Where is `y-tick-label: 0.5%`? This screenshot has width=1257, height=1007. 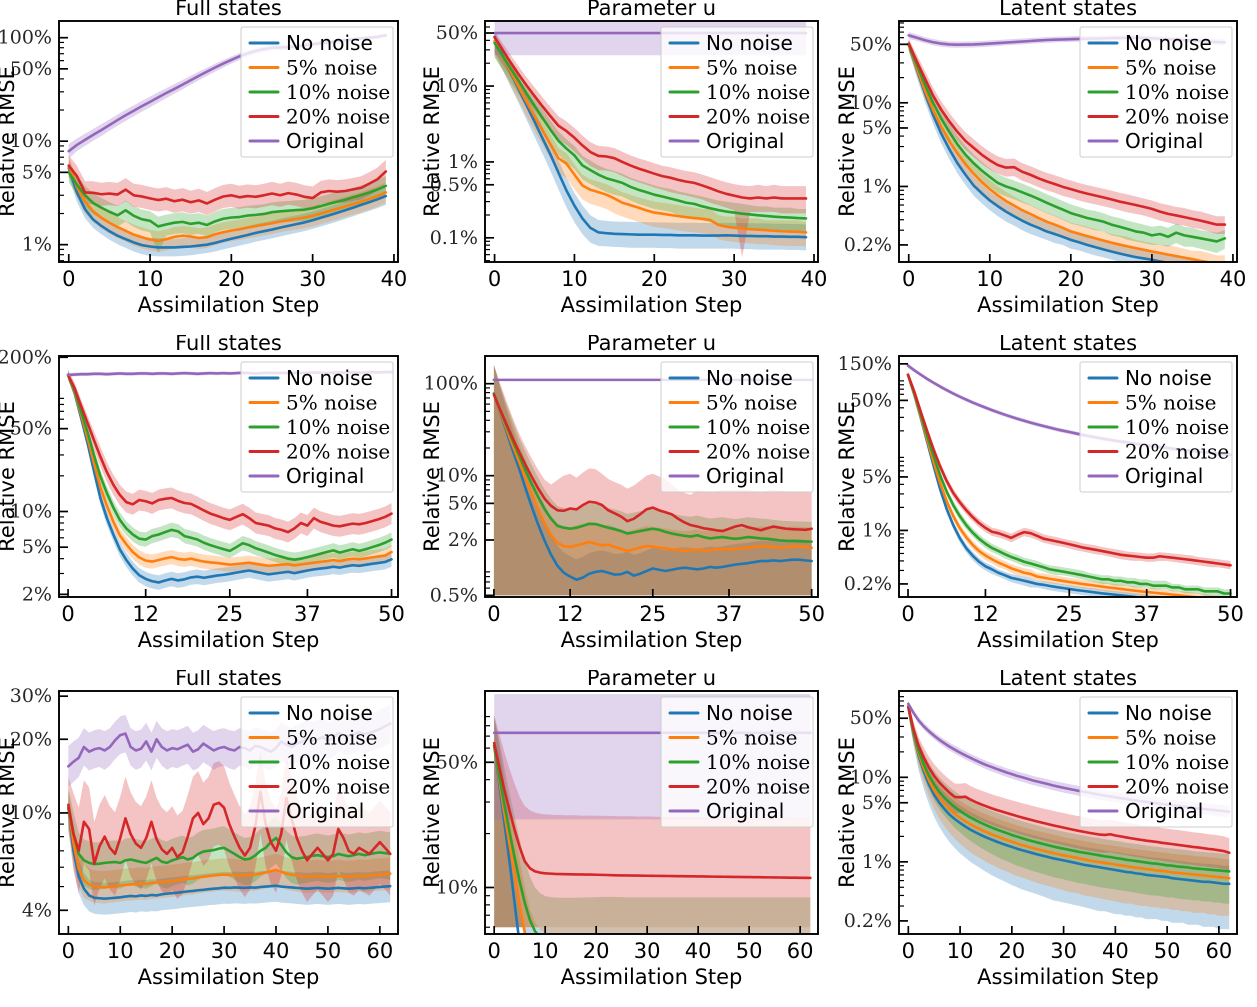 y-tick-label: 0.5% is located at coordinates (454, 595).